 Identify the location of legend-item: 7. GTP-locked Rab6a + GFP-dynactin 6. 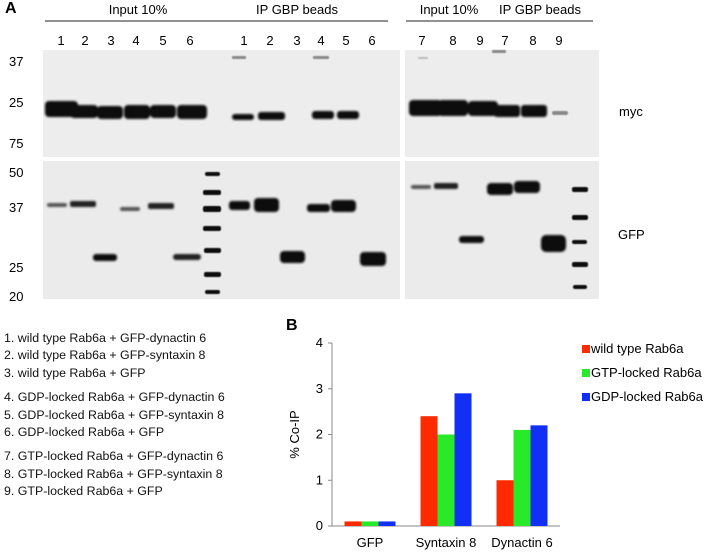
(114, 456).